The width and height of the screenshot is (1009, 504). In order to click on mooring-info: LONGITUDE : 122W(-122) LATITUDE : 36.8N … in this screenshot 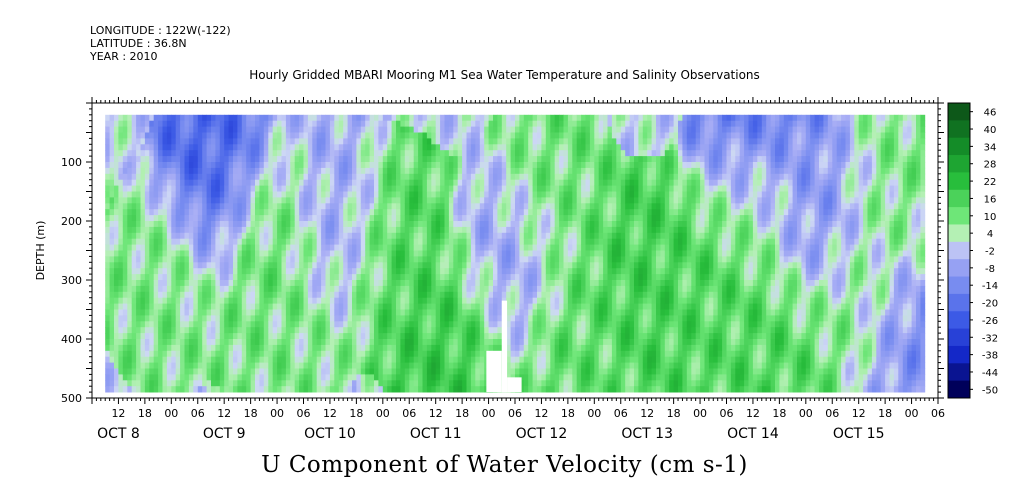, I will do `click(160, 43)`.